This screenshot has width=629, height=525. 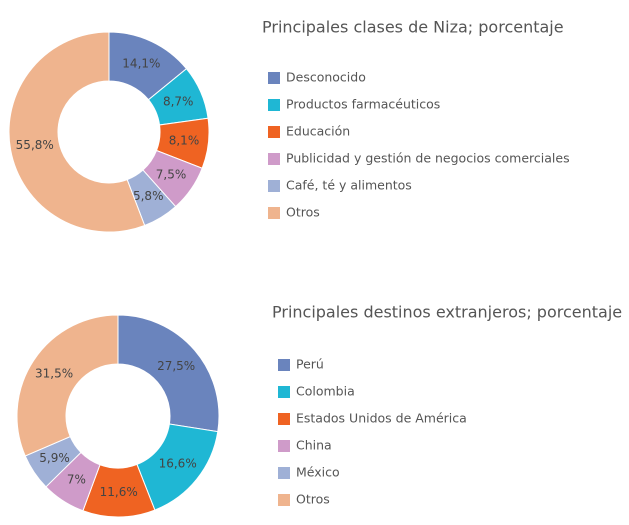 What do you see at coordinates (184, 140) in the screenshot?
I see `value-label: 8,1%` at bounding box center [184, 140].